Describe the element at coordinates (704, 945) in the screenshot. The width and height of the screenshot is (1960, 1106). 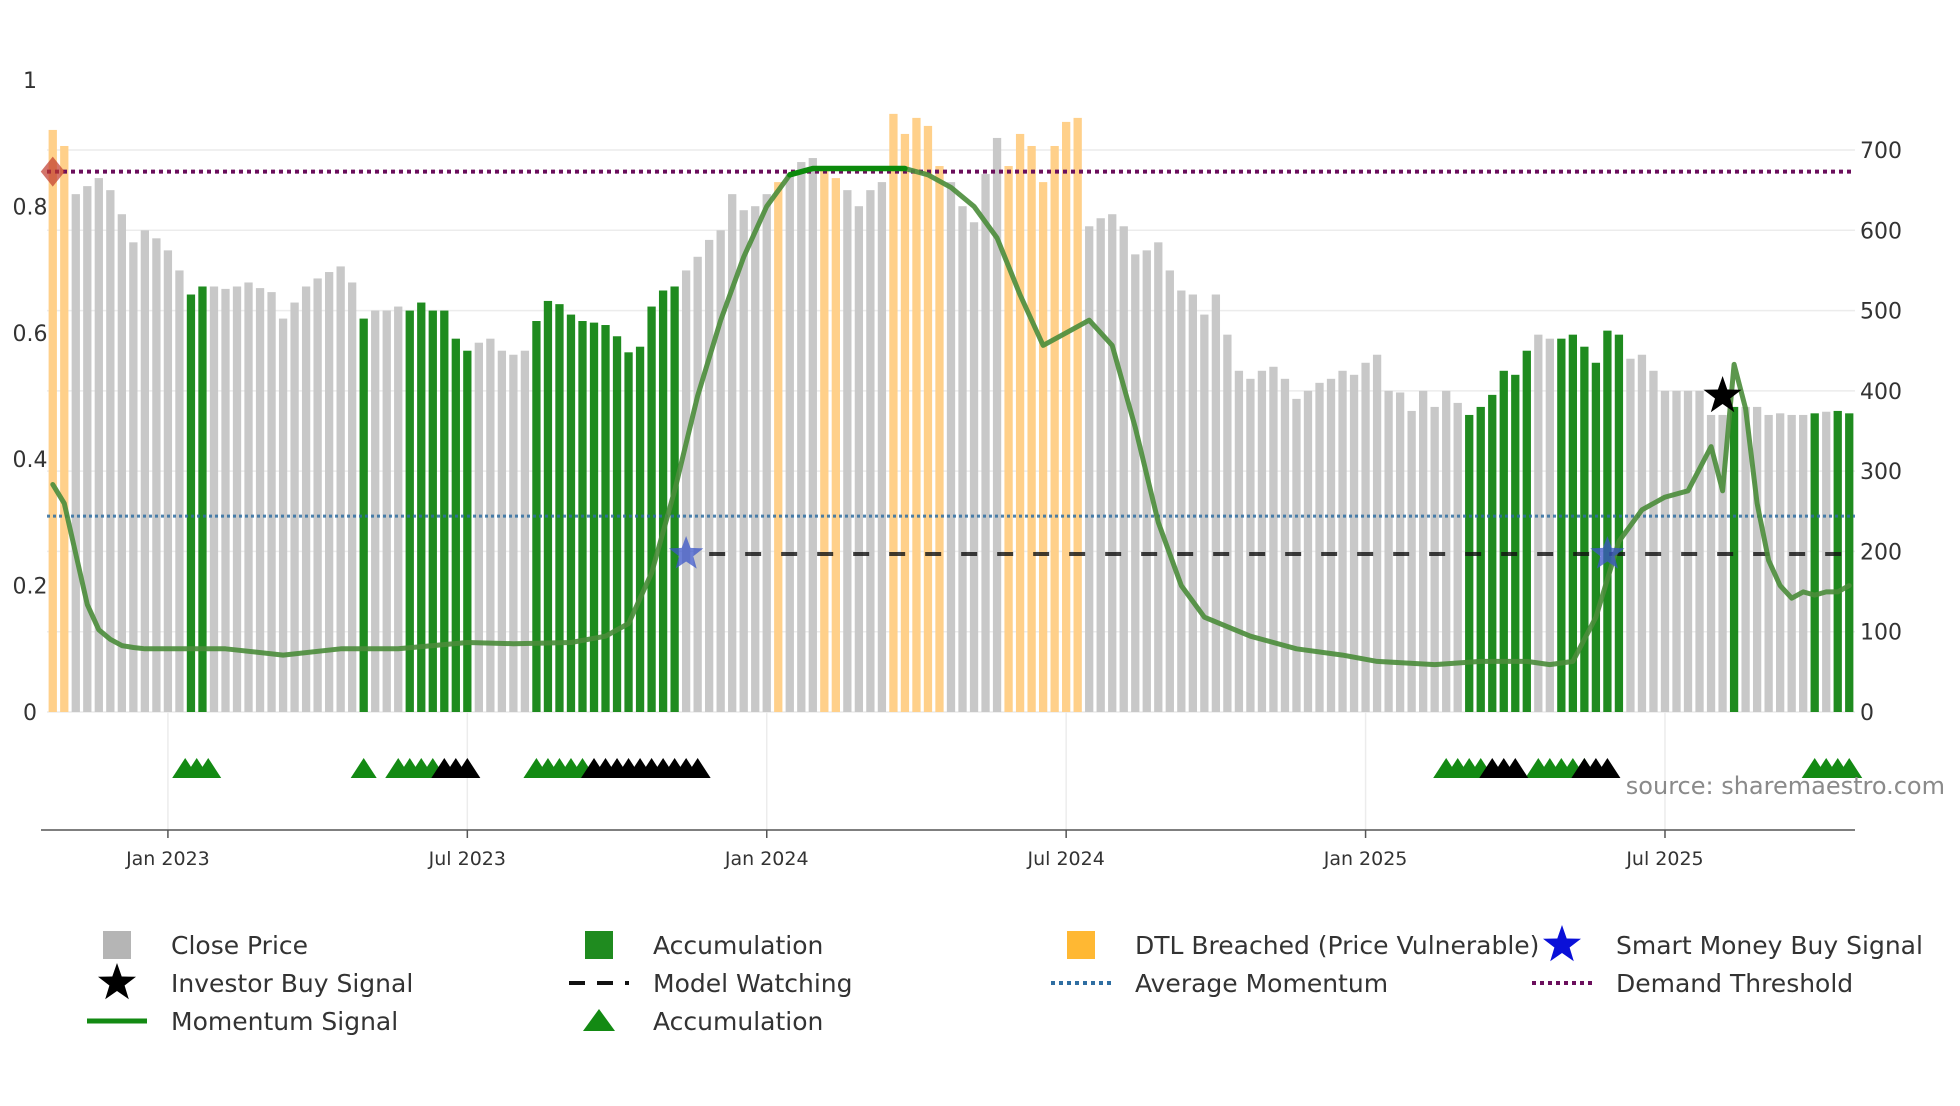
I see `legend-item-accumulation_bar: Accumulation` at that location.